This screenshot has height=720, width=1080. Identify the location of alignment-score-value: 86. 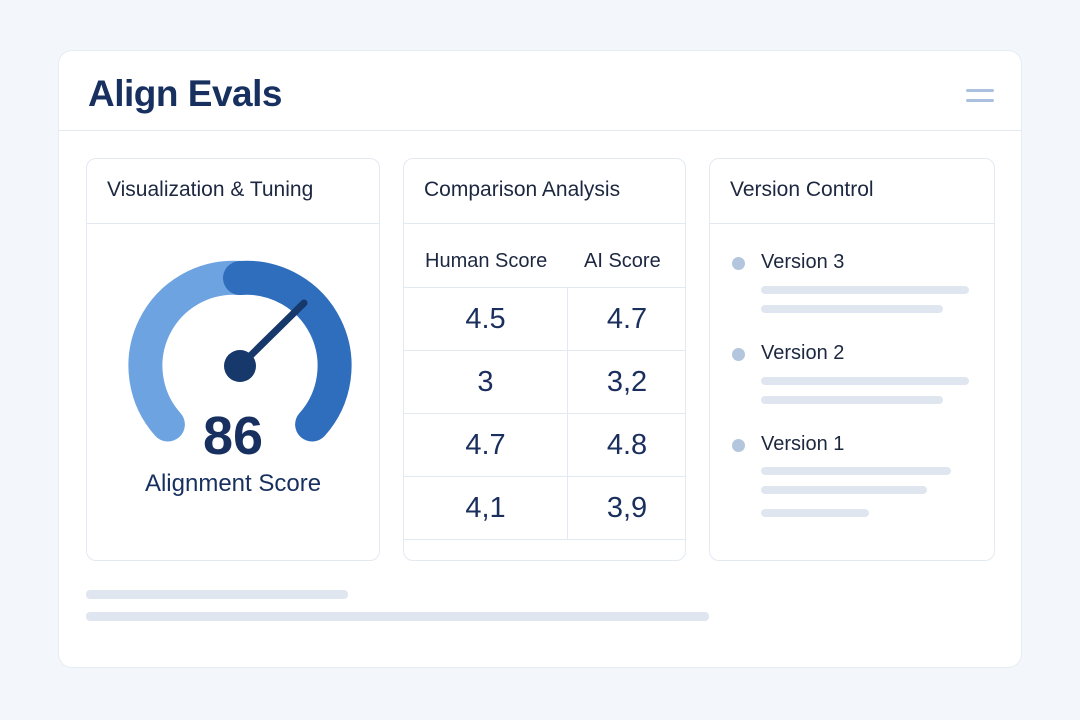
(233, 436).